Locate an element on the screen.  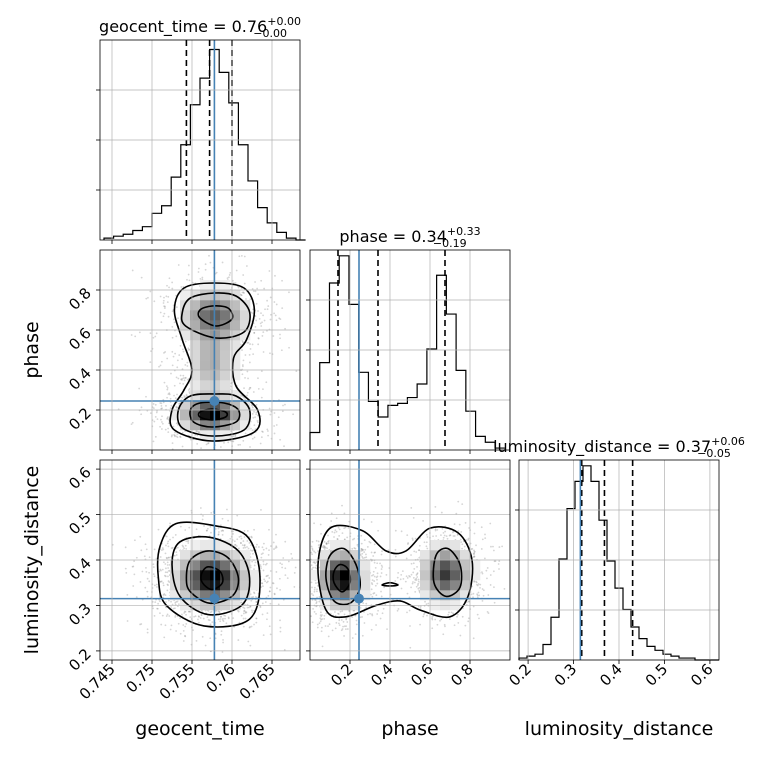
title-lower-error: −0.00 is located at coordinates (270, 33).